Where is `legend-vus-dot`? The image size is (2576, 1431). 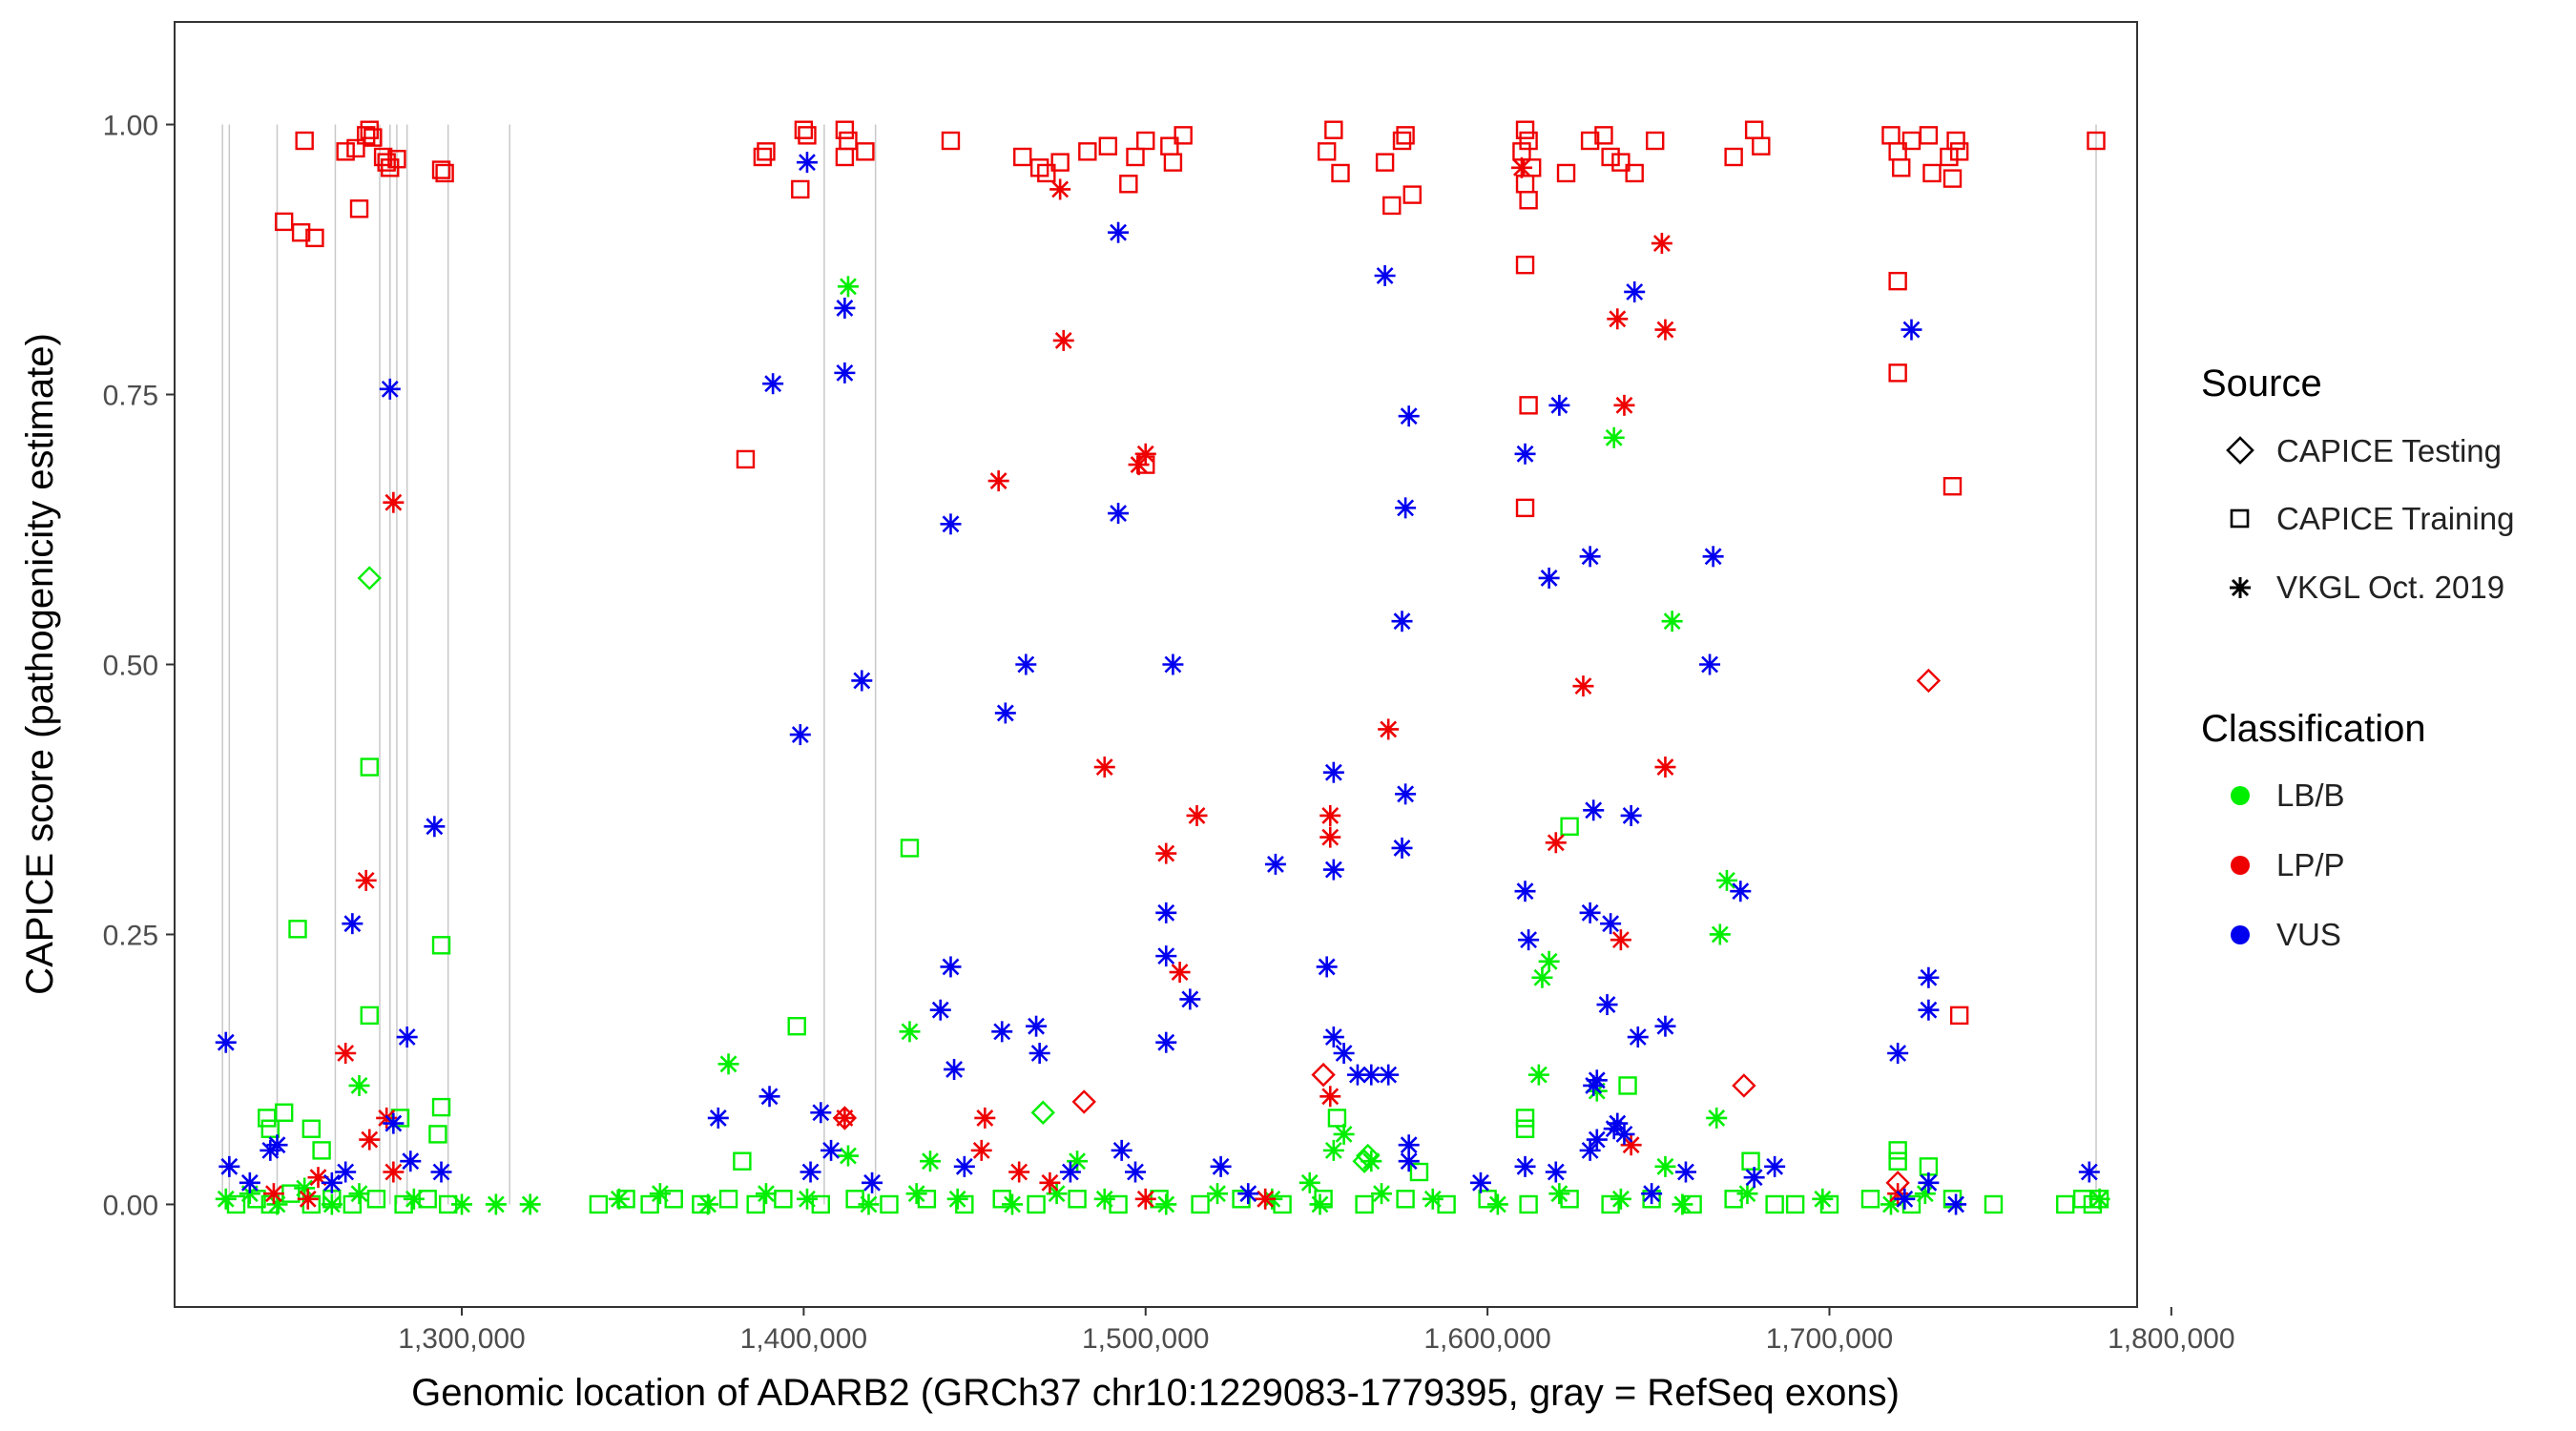 legend-vus-dot is located at coordinates (2240, 935).